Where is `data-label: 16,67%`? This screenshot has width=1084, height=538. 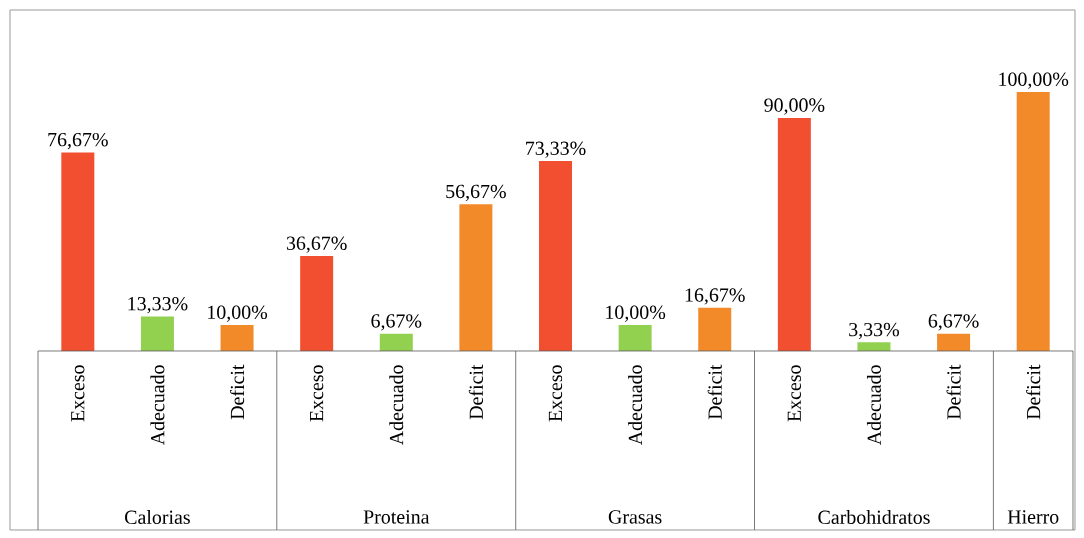 data-label: 16,67% is located at coordinates (715, 296).